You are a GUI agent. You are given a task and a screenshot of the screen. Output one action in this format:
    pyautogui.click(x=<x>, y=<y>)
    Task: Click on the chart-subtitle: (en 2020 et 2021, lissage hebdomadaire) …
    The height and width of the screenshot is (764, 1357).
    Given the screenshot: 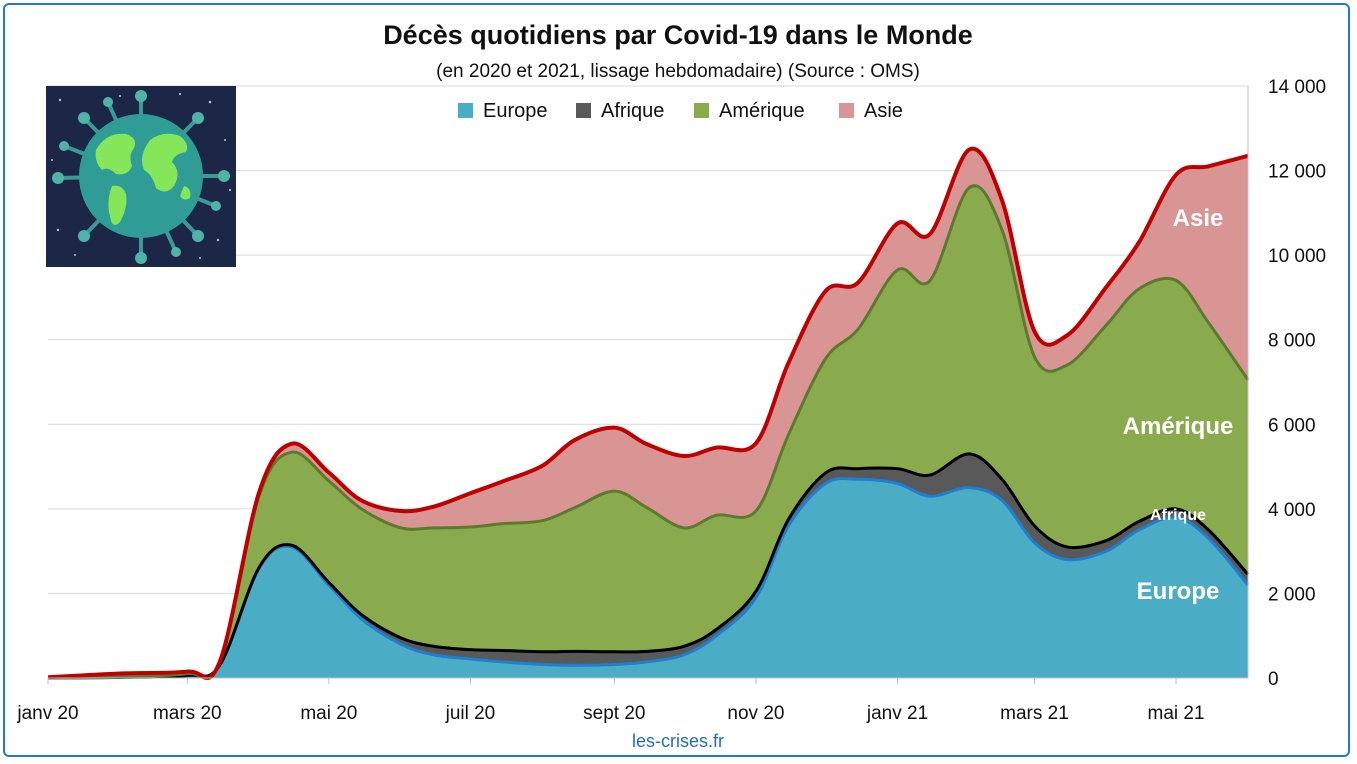 What is the action you would take?
    pyautogui.click(x=678, y=71)
    